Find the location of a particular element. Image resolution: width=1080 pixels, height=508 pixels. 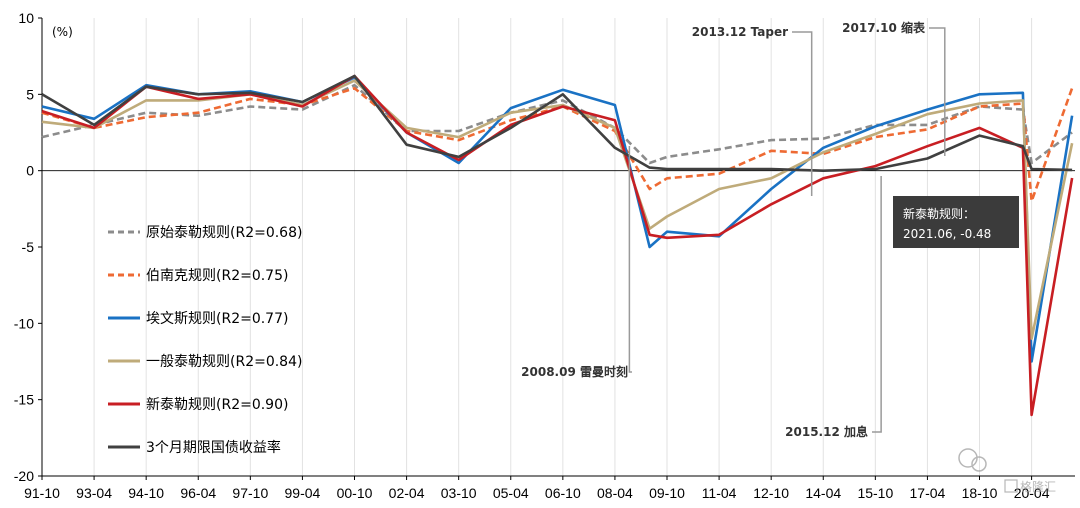

x-tick-label: 97-10 is located at coordinates (250, 493).